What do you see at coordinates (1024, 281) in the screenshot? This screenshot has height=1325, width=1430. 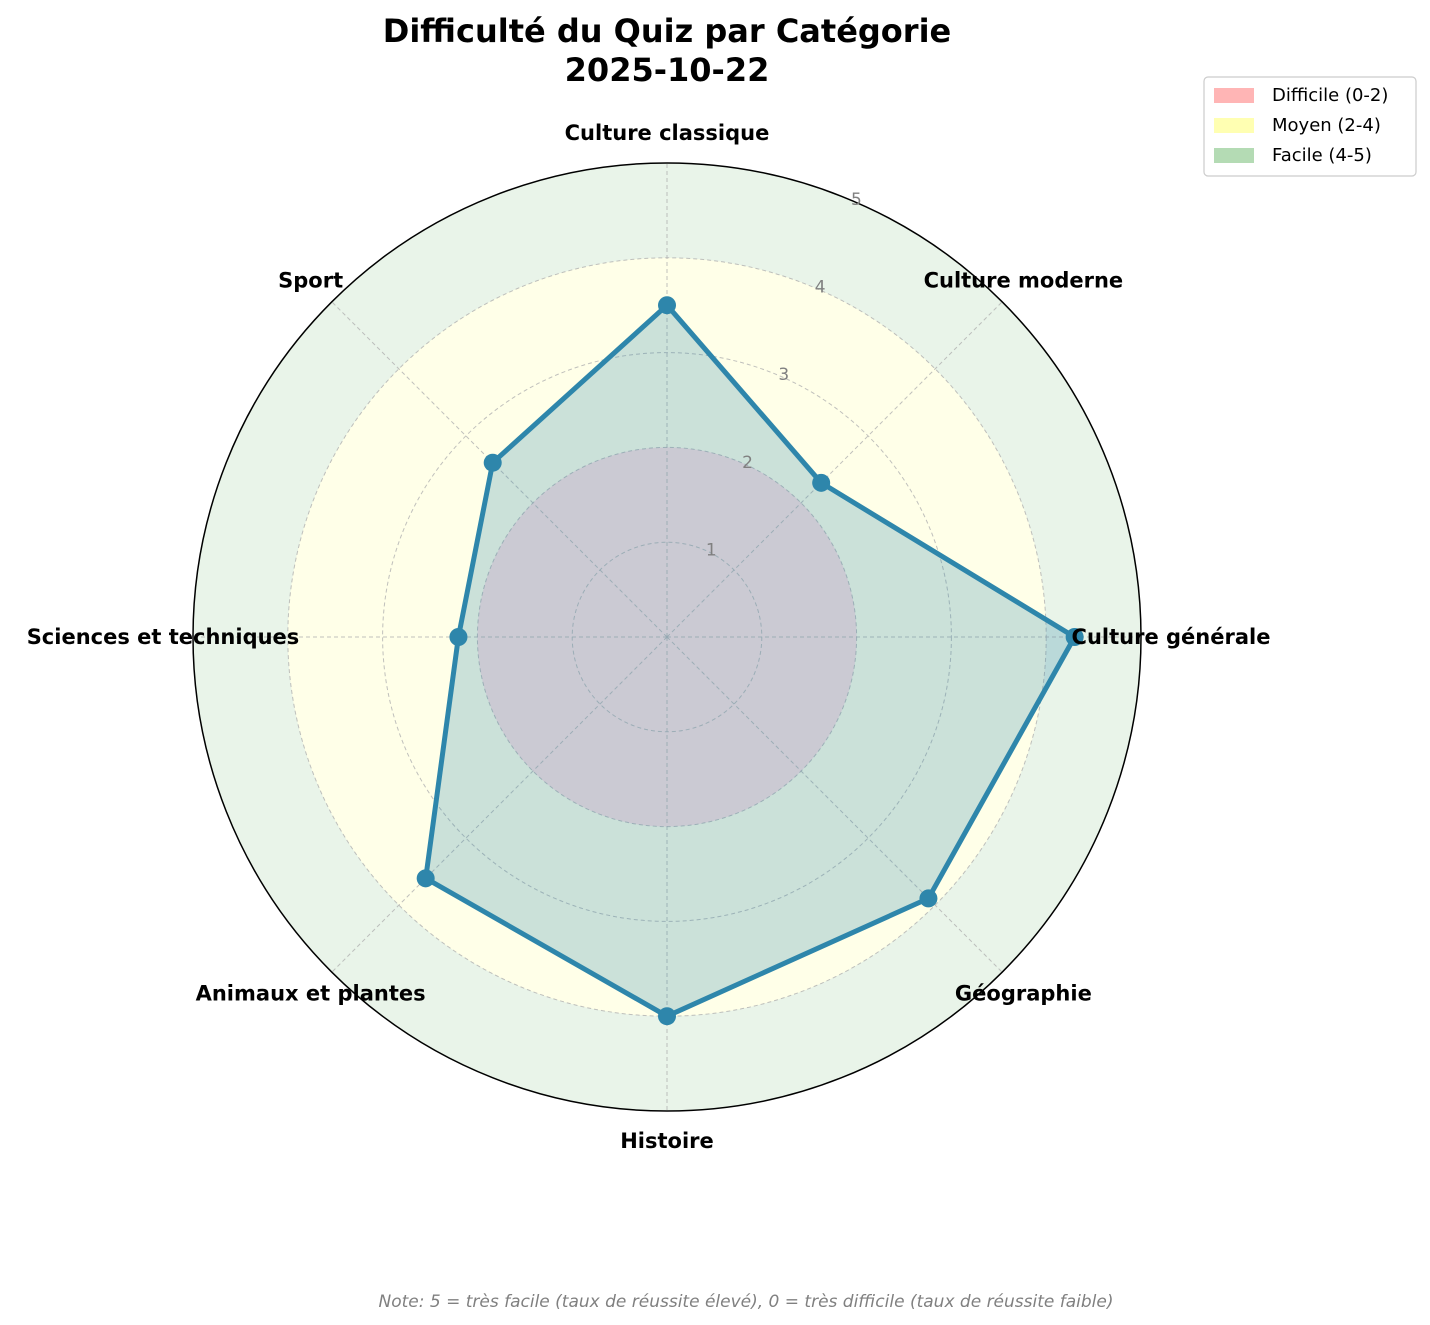 I see `category-label-1: Culture moderne` at bounding box center [1024, 281].